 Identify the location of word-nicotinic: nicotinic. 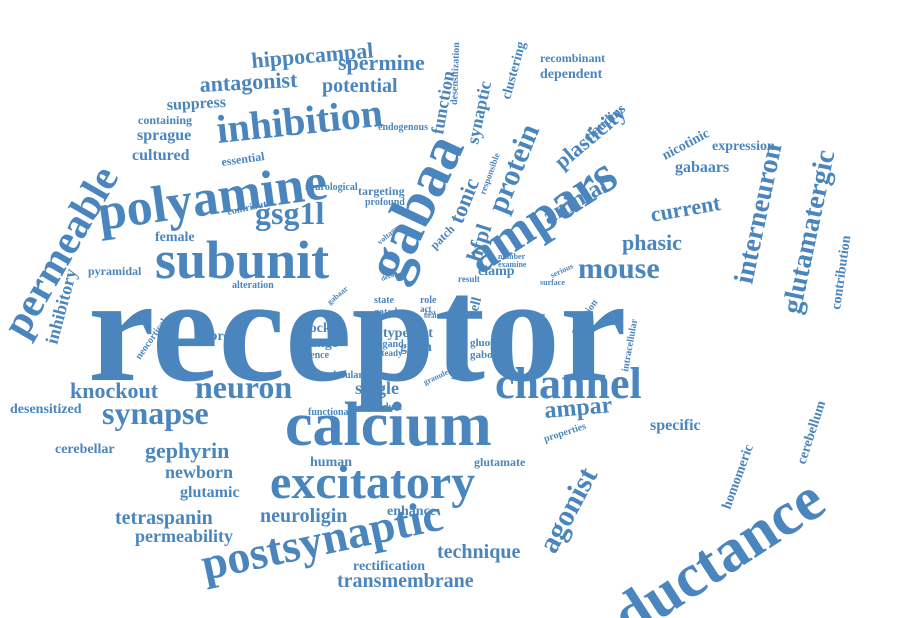
(686, 144).